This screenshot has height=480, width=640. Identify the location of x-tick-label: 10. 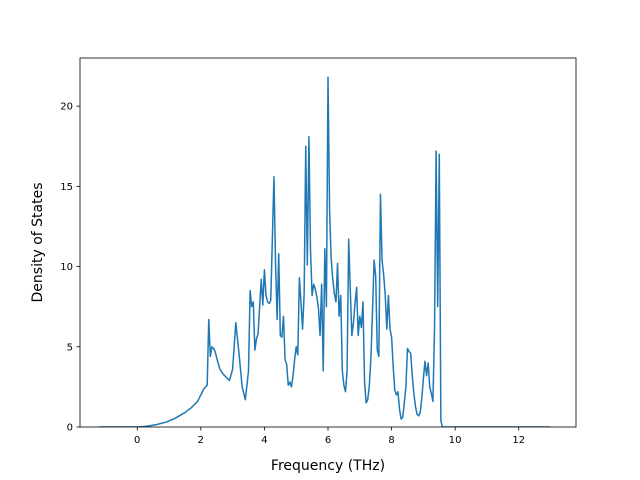
(455, 440).